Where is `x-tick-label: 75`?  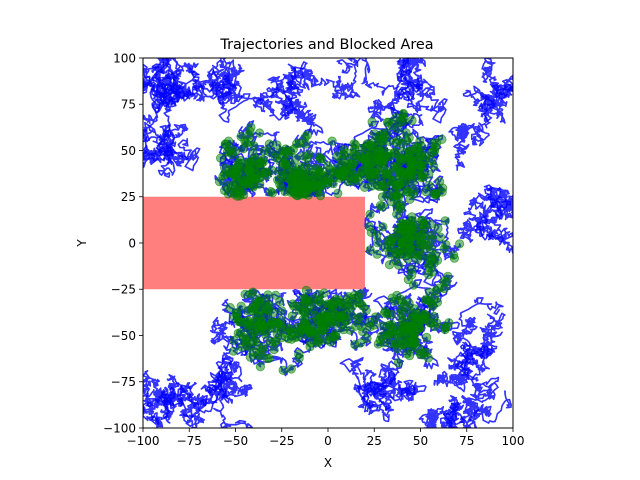
x-tick-label: 75 is located at coordinates (466, 441).